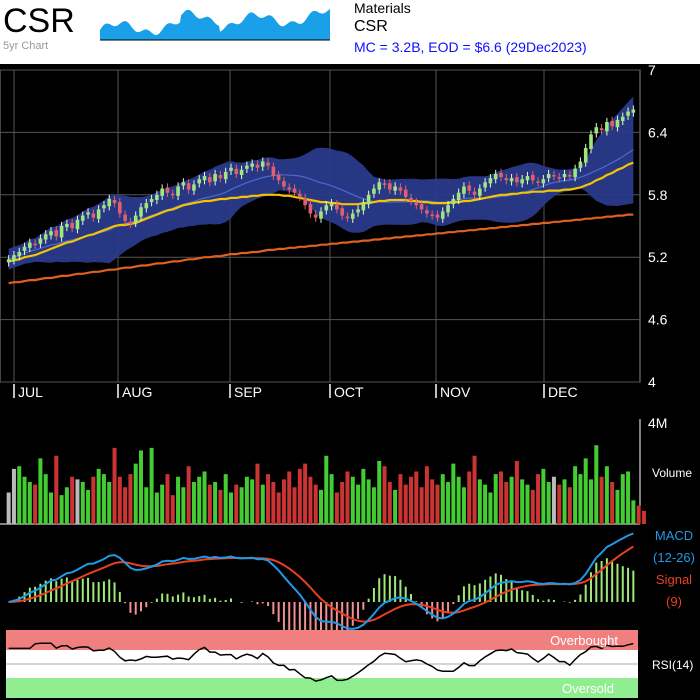 This screenshot has width=700, height=700. Describe the element at coordinates (26, 46) in the screenshot. I see `sparkline-label: 5yr Chart` at that location.